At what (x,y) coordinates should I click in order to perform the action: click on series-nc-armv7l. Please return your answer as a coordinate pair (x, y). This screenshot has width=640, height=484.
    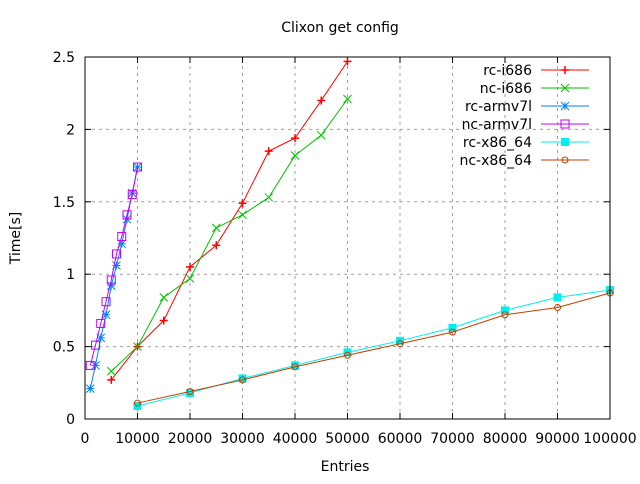
    Looking at the image, I should click on (113, 266).